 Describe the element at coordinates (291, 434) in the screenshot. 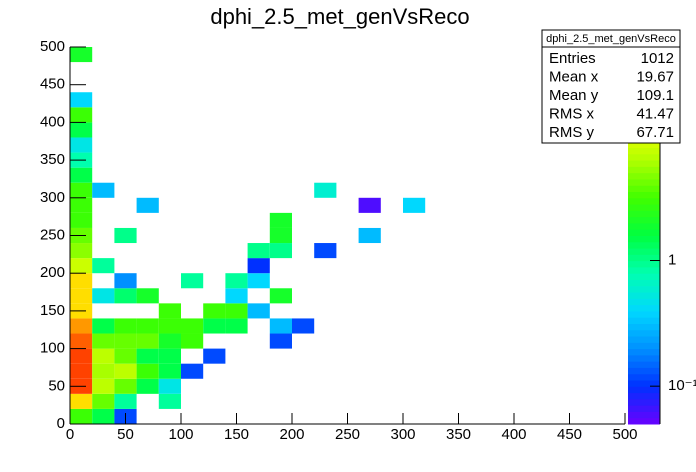

I see `x-tick-label: 200` at that location.